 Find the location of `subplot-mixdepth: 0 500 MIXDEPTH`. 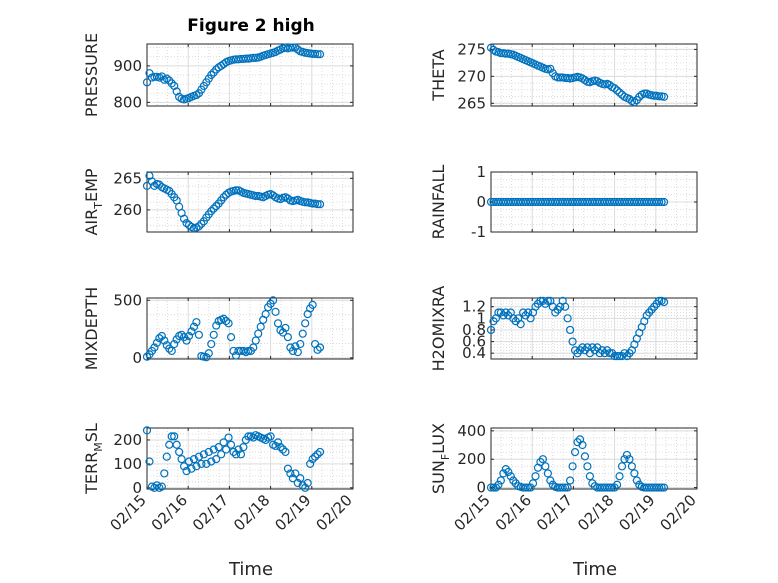

subplot-mixdepth: 0 500 MIXDEPTH is located at coordinates (218, 328).